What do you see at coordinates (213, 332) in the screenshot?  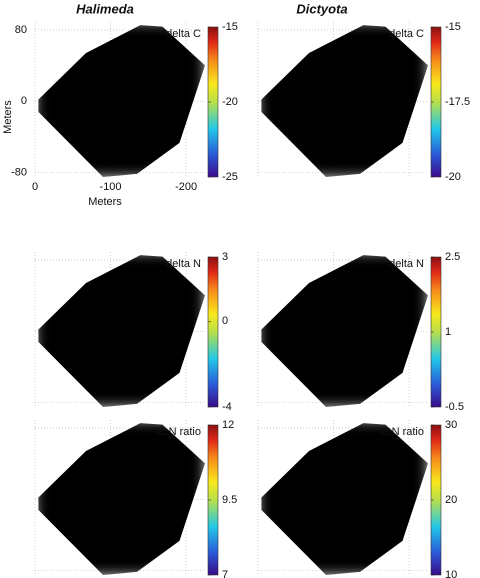 I see `colorbar` at bounding box center [213, 332].